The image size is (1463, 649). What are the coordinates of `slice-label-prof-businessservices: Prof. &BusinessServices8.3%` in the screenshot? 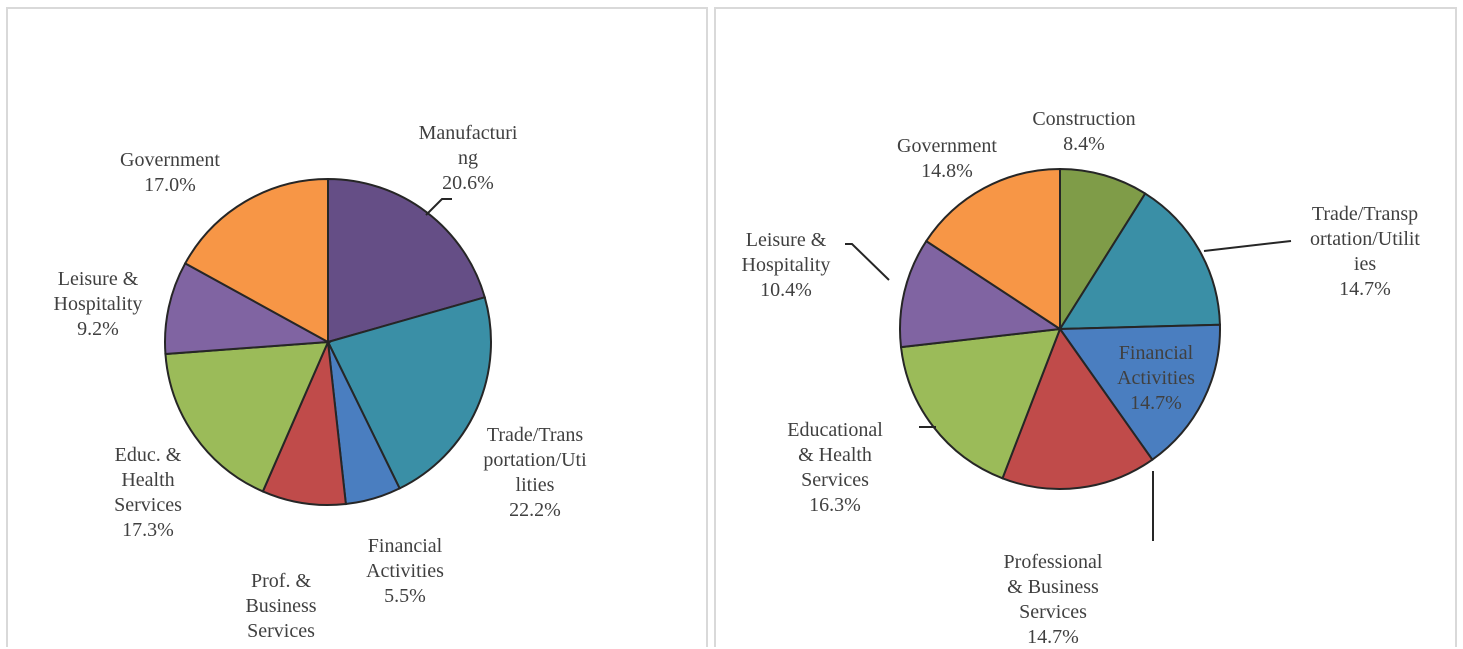 It's located at (280, 609).